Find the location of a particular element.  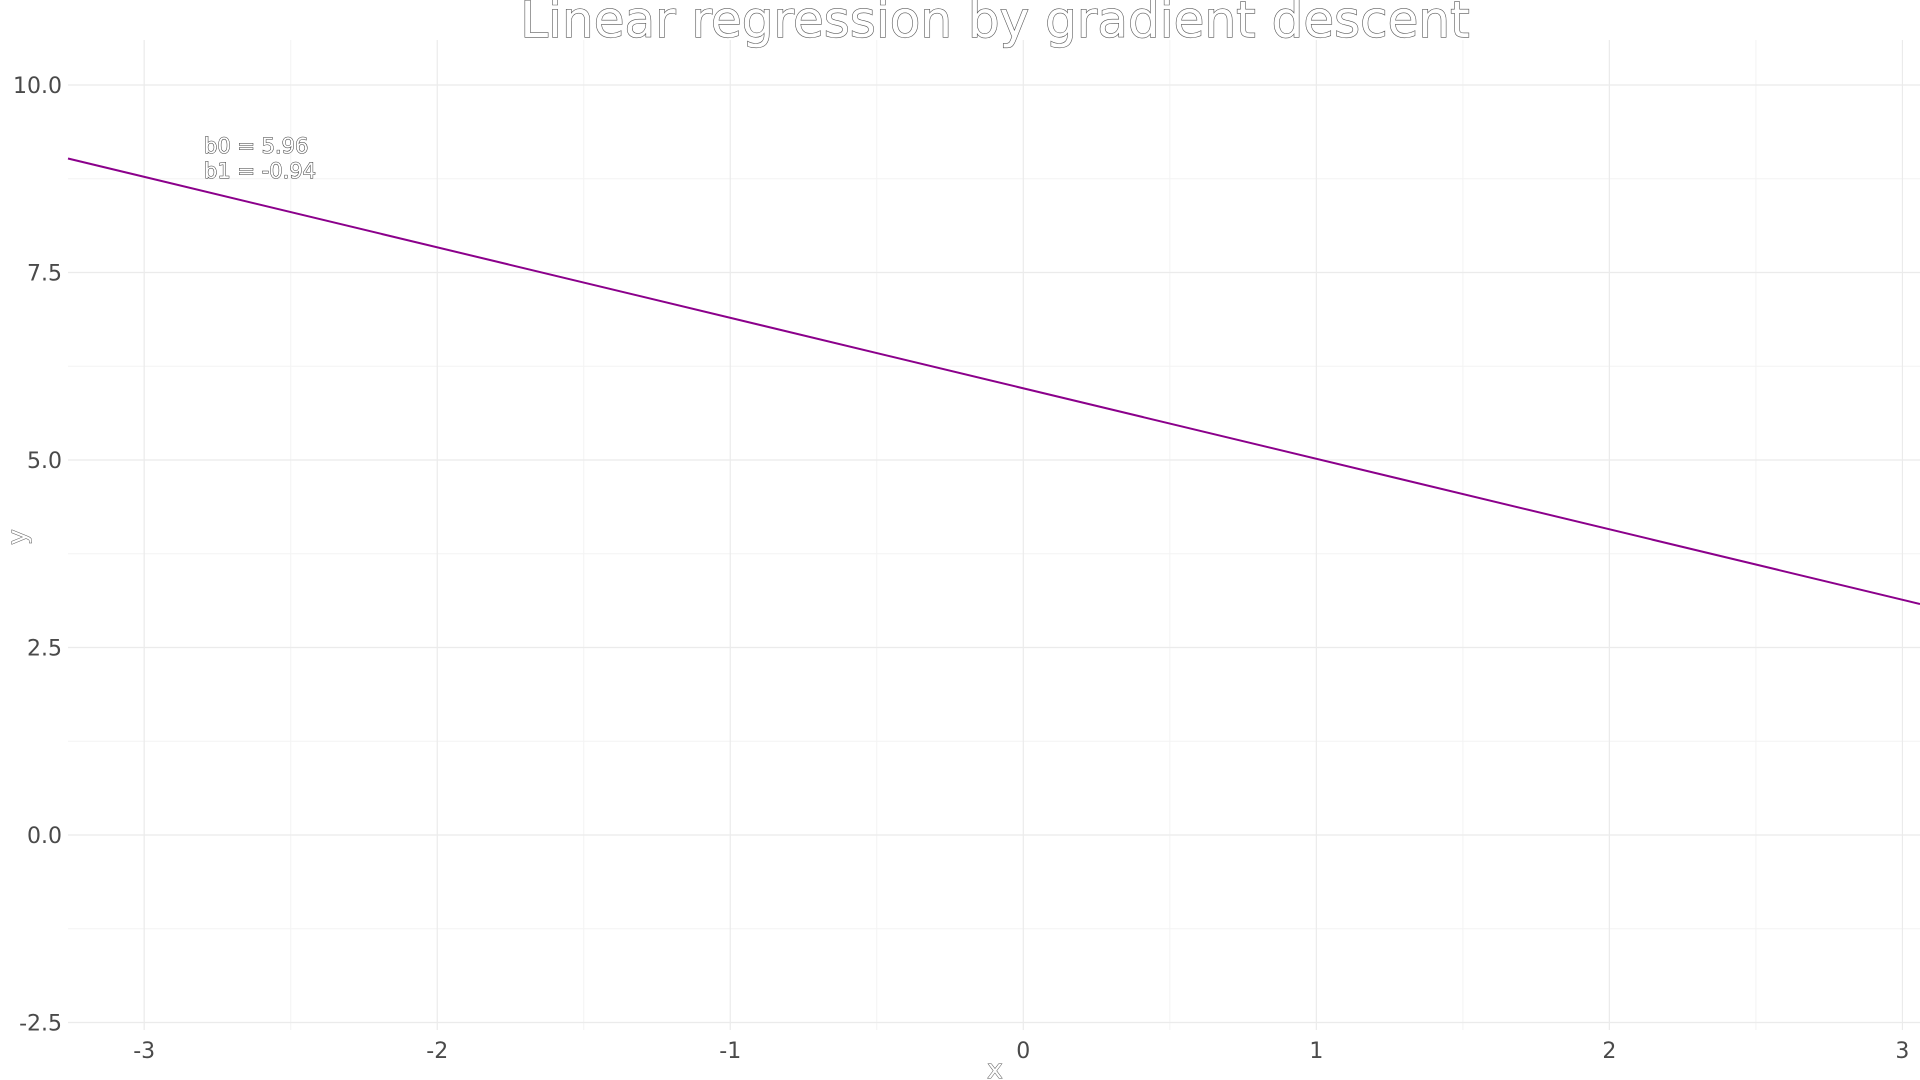

x-tick-label: 2 is located at coordinates (1609, 1051).